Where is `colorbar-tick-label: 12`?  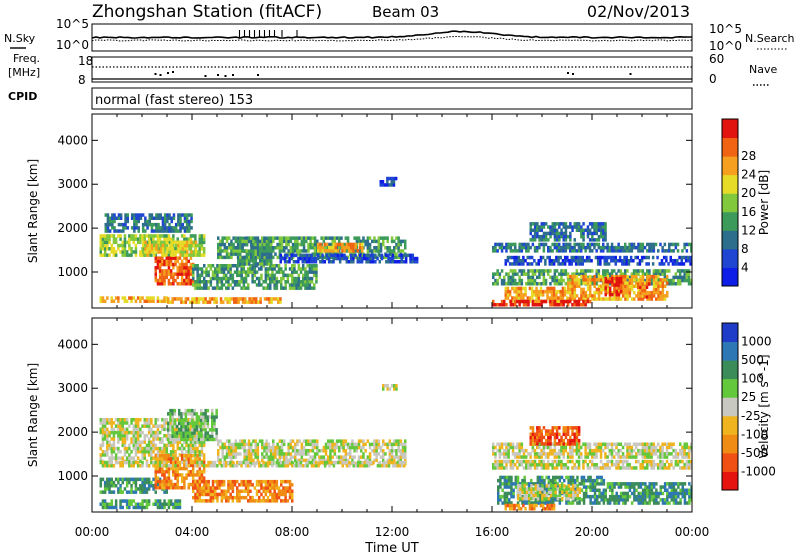
colorbar-tick-label: 12 is located at coordinates (748, 230).